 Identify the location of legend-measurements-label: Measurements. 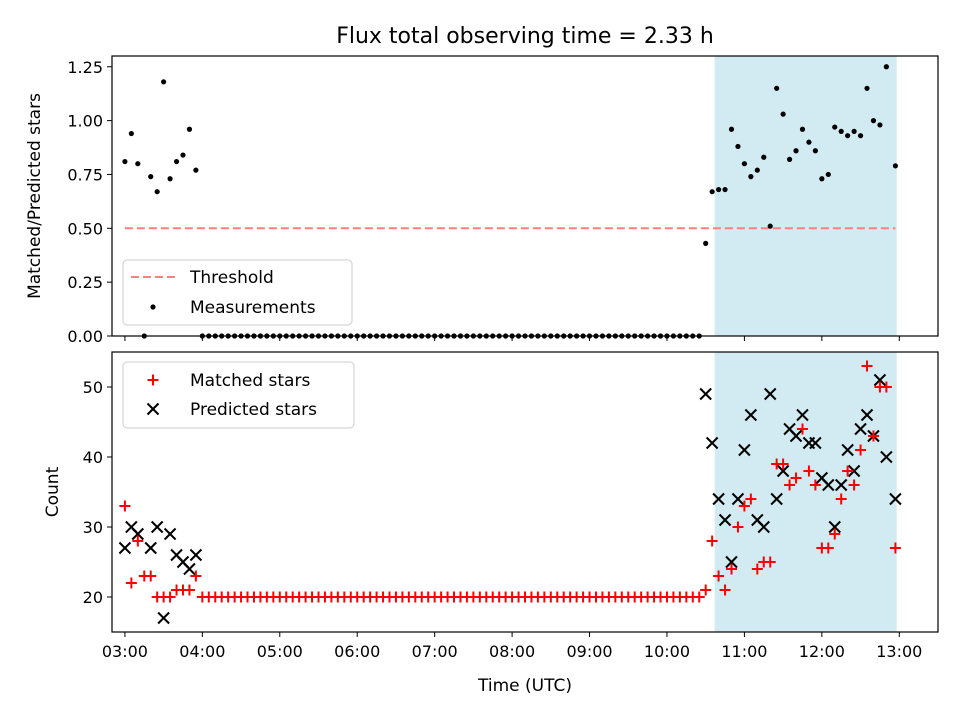
(253, 308).